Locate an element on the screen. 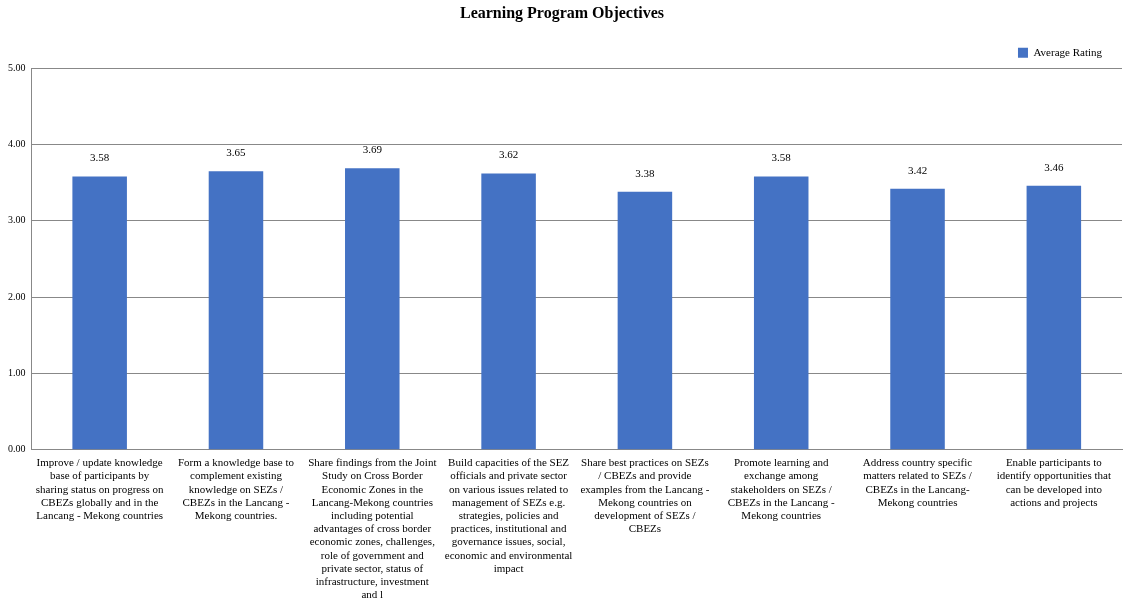 Image resolution: width=1124 pixels, height=609 pixels. y-tick-label: 0.00 is located at coordinates (17, 449).